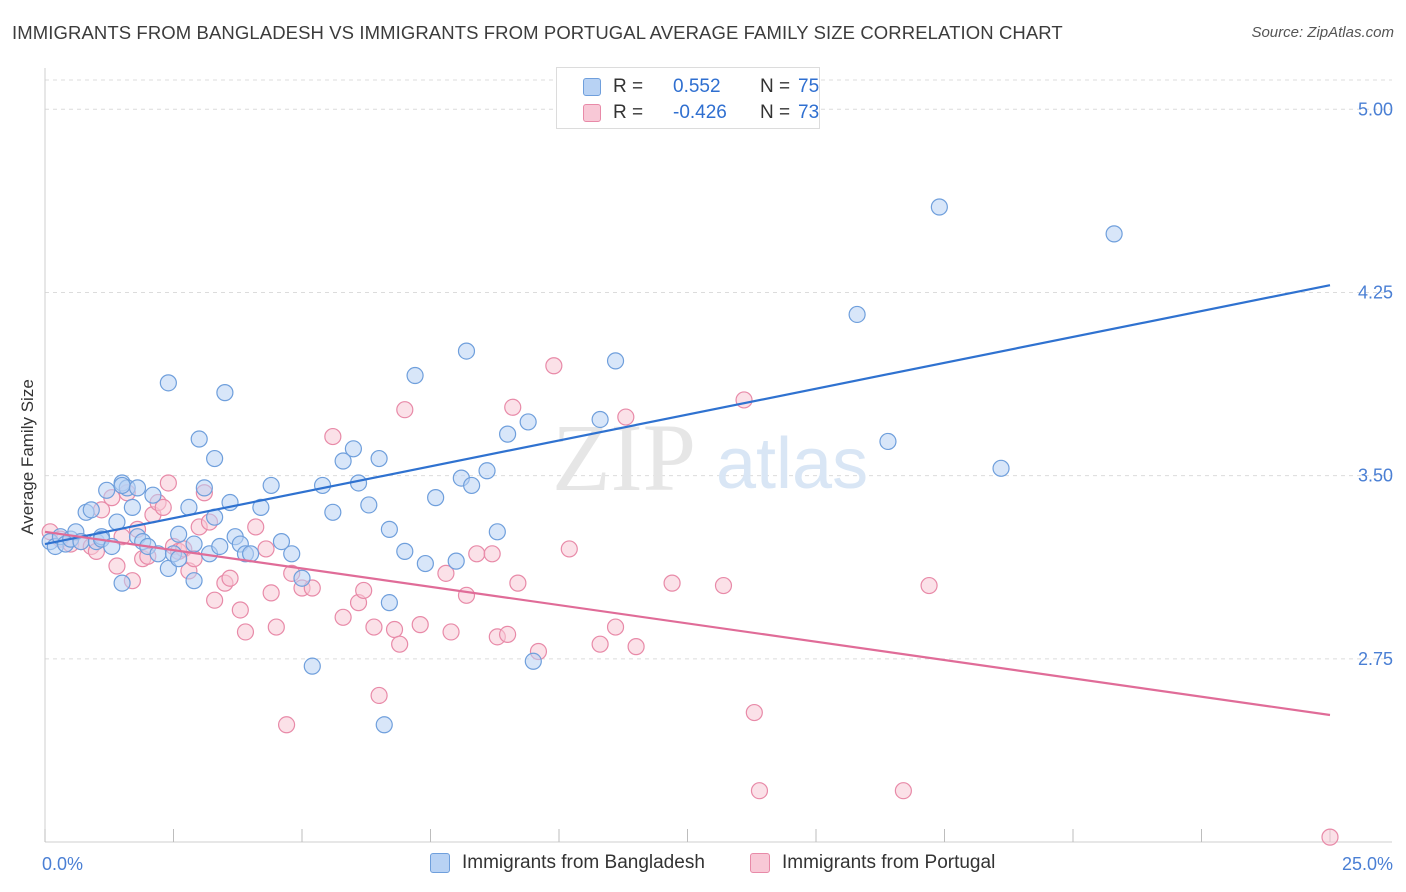  I want to click on legend-r-label: R =, so click(628, 112).